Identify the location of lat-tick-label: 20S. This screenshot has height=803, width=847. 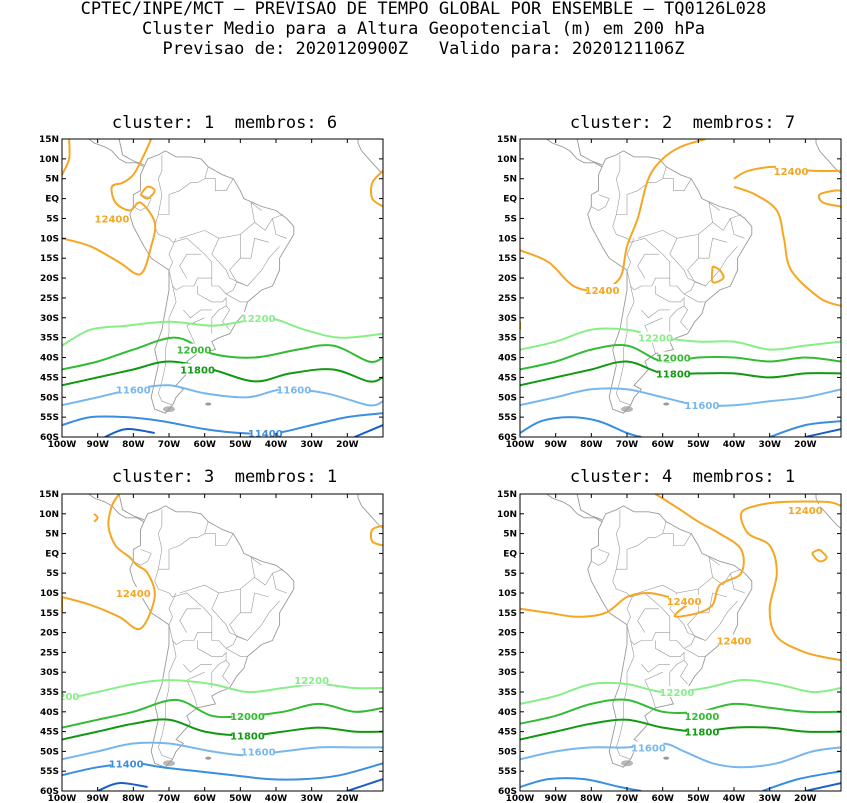
(49, 279).